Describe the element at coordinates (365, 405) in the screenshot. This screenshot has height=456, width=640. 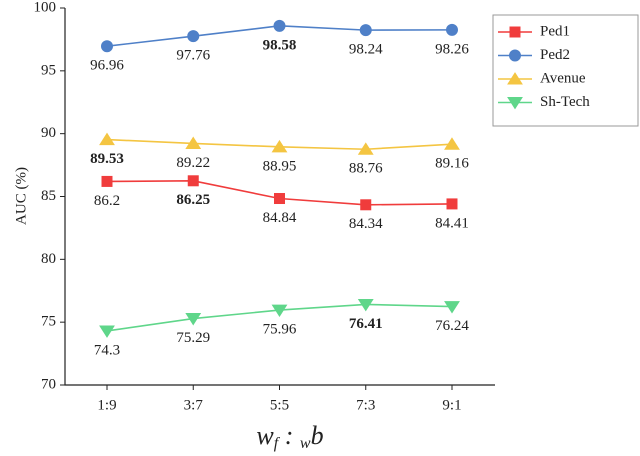
I see `x-tick-label: 7:3` at that location.